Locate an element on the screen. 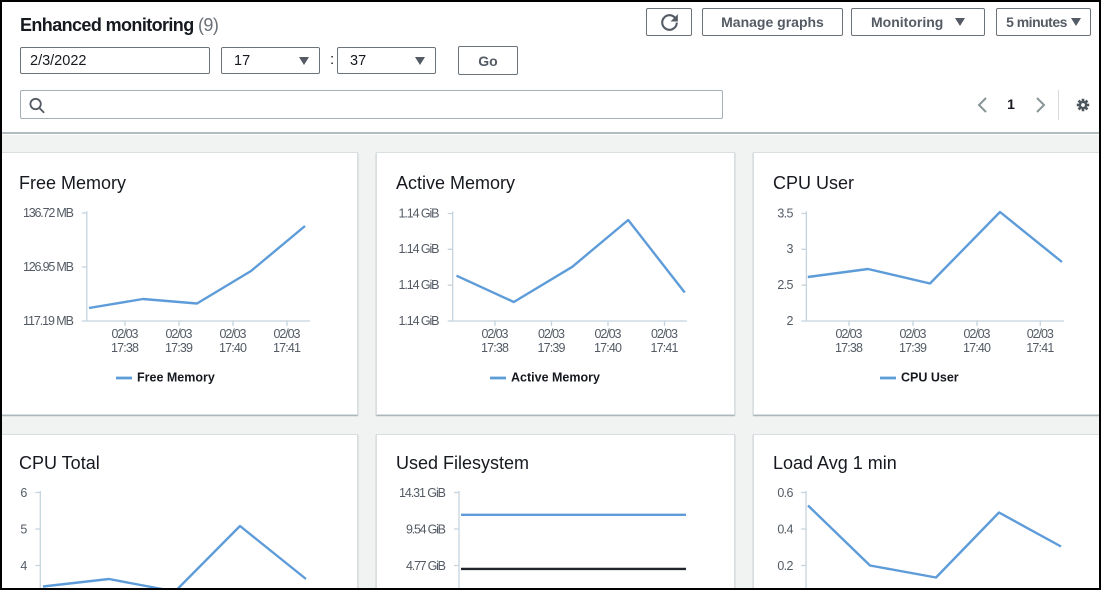  svg-text: 6 is located at coordinates (23, 493).